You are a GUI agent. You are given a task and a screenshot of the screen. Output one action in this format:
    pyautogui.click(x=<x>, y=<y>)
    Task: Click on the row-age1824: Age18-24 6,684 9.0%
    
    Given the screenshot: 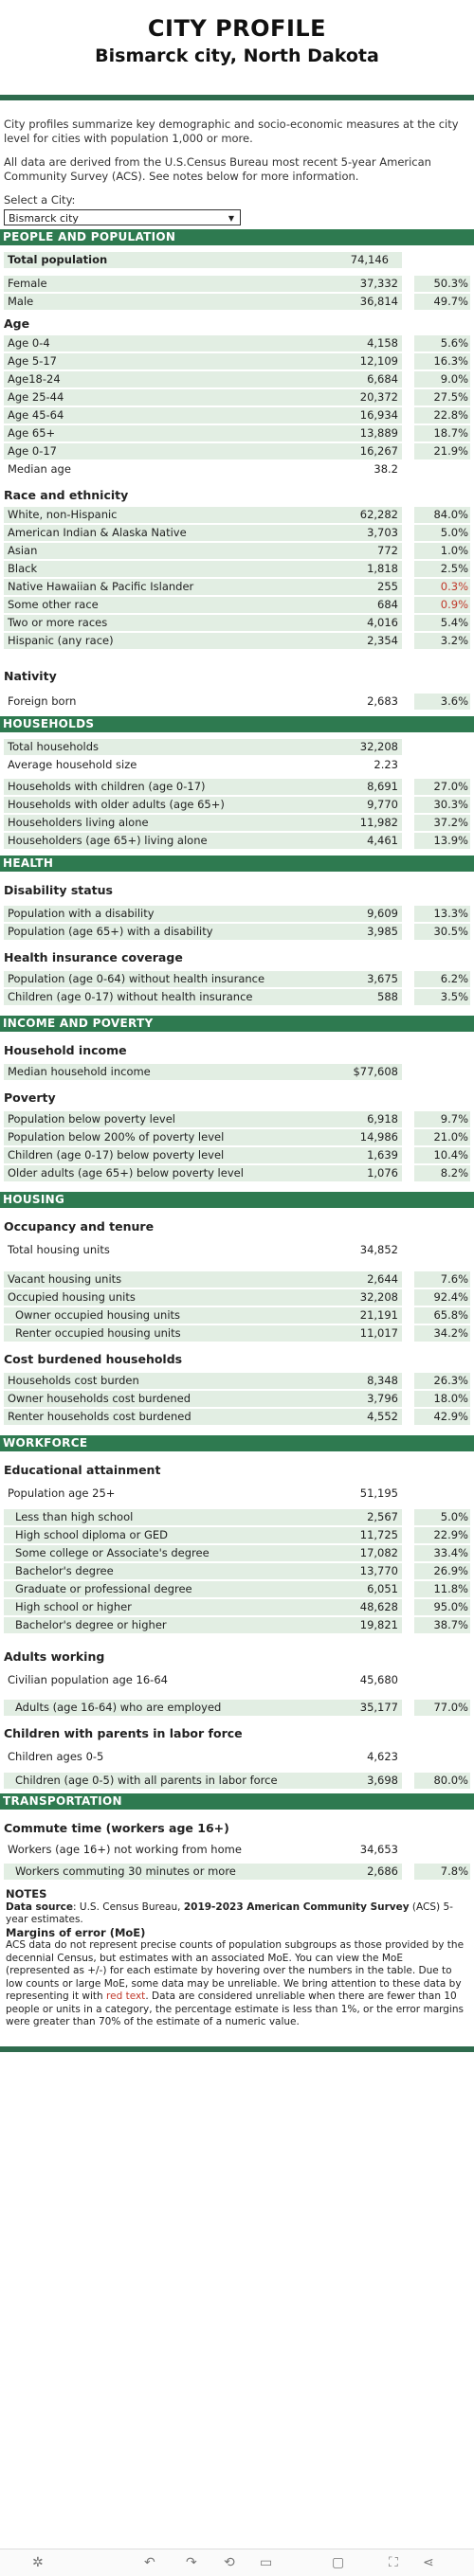 What is the action you would take?
    pyautogui.click(x=237, y=379)
    